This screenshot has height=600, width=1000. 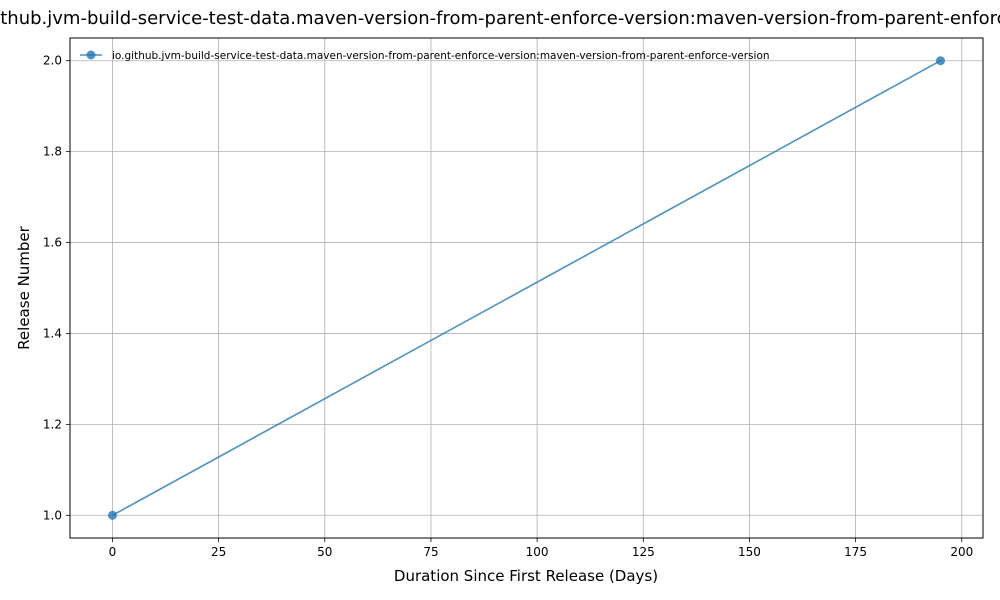 I want to click on y-tick-label: 1.2, so click(x=52, y=424).